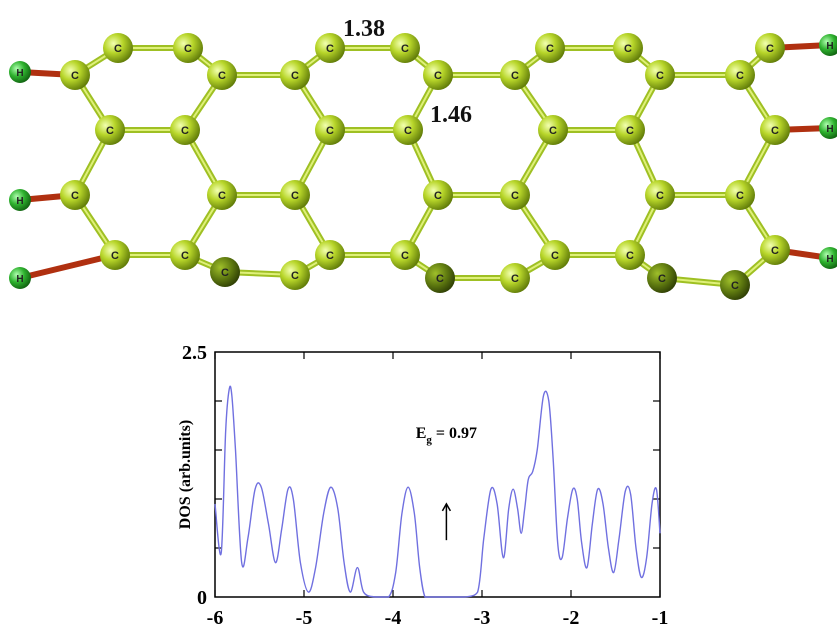  What do you see at coordinates (429, 440) in the screenshot?
I see `annotation-subscript: g` at bounding box center [429, 440].